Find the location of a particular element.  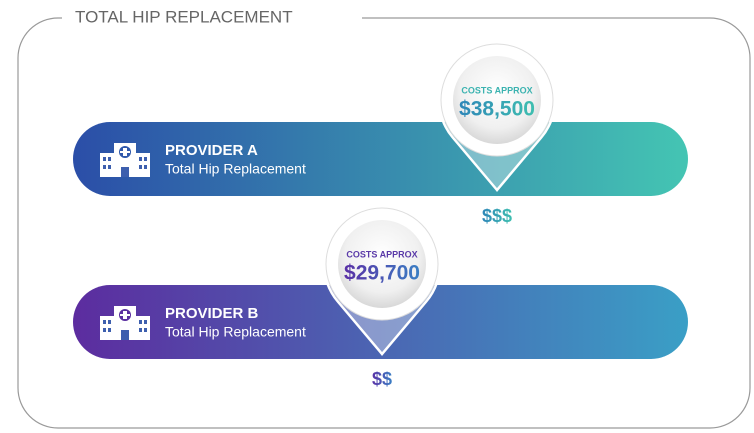

price-level: $$ is located at coordinates (382, 379).